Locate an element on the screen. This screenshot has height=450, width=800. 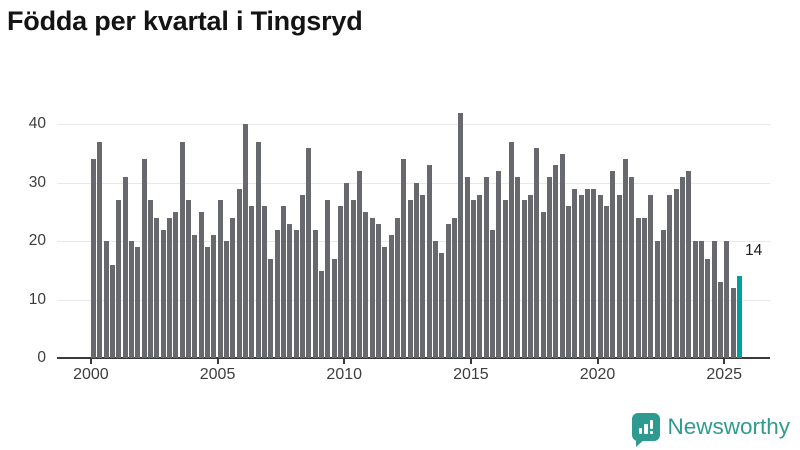
chart-title: Födda per kvartal i Tingsryd is located at coordinates (185, 21).